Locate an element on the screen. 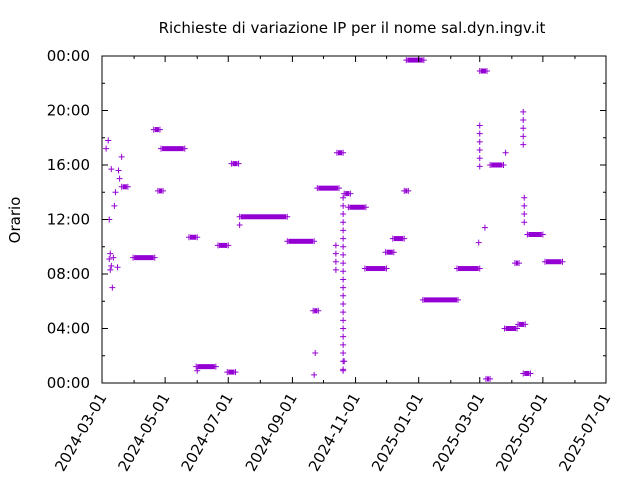 The image size is (640, 480). x-tick-label: 2025-05-01 is located at coordinates (521, 432).